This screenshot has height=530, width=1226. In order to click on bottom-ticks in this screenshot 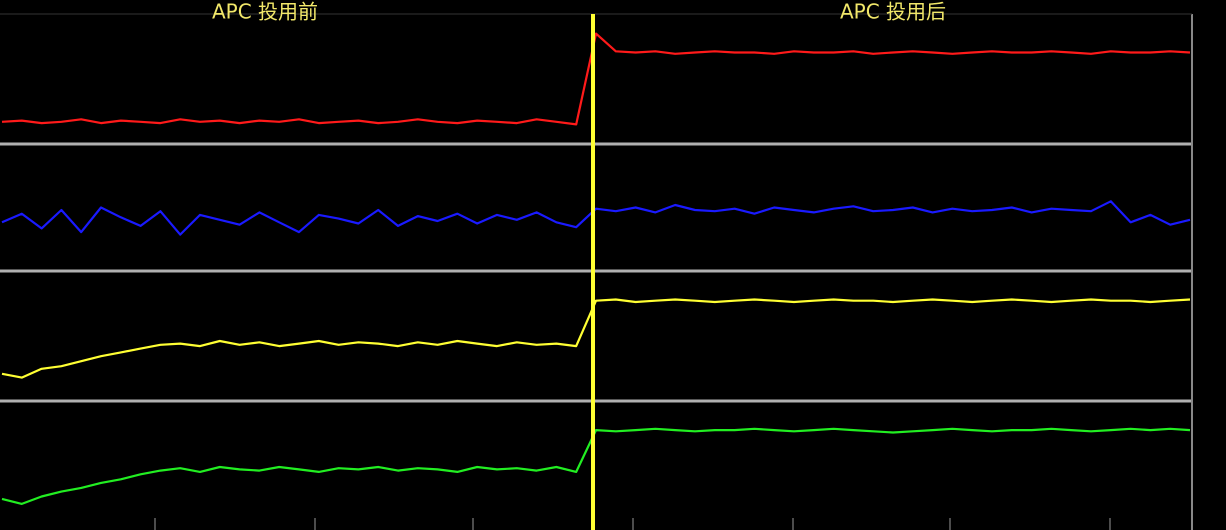, I will do `click(632, 524)`.